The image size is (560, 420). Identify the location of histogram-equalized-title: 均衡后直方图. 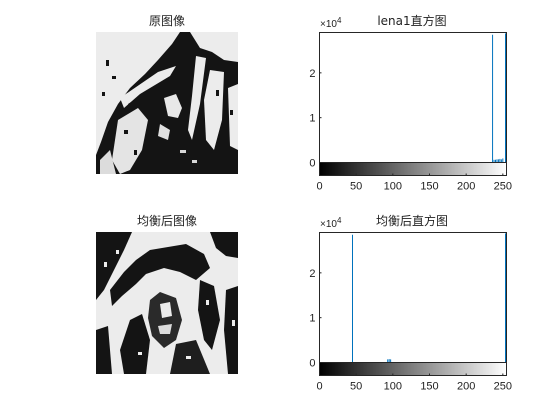
(412, 220).